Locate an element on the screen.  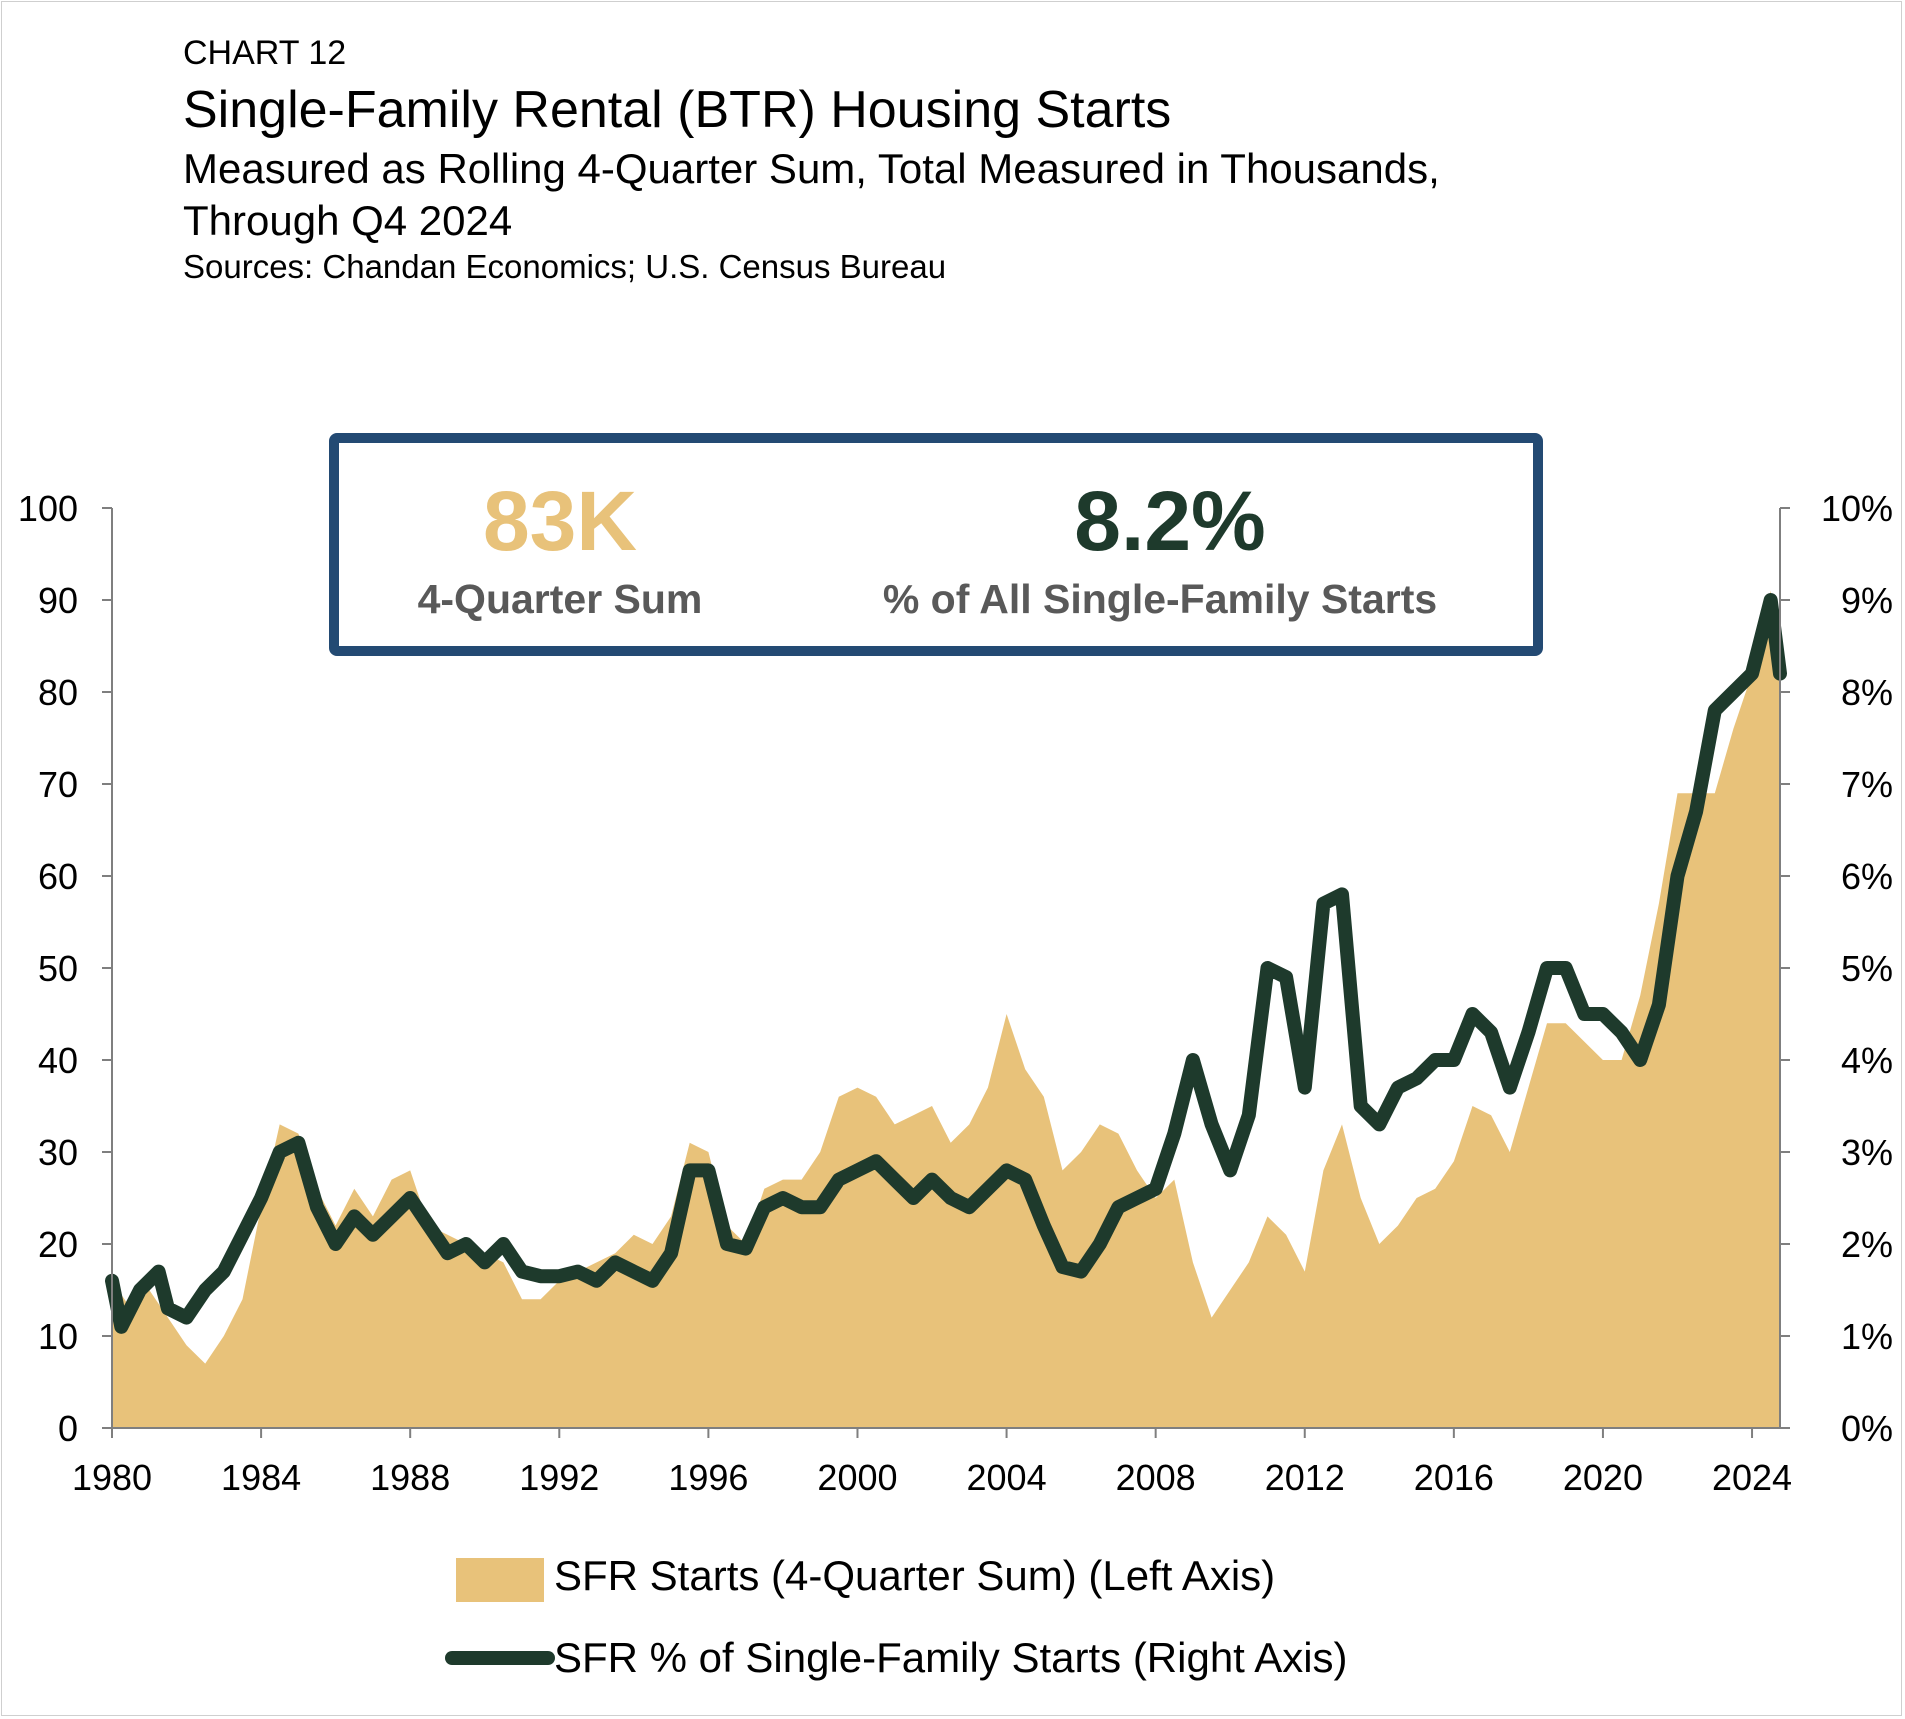
right-tick-label: 9% is located at coordinates (1867, 600).